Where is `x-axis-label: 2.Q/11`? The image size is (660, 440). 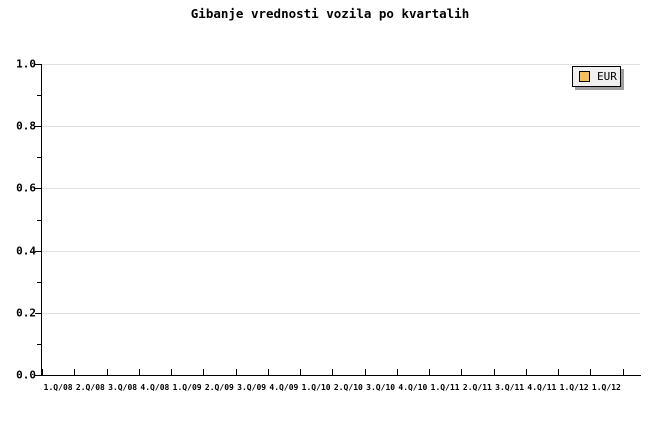
x-axis-label: 2.Q/11 is located at coordinates (477, 387).